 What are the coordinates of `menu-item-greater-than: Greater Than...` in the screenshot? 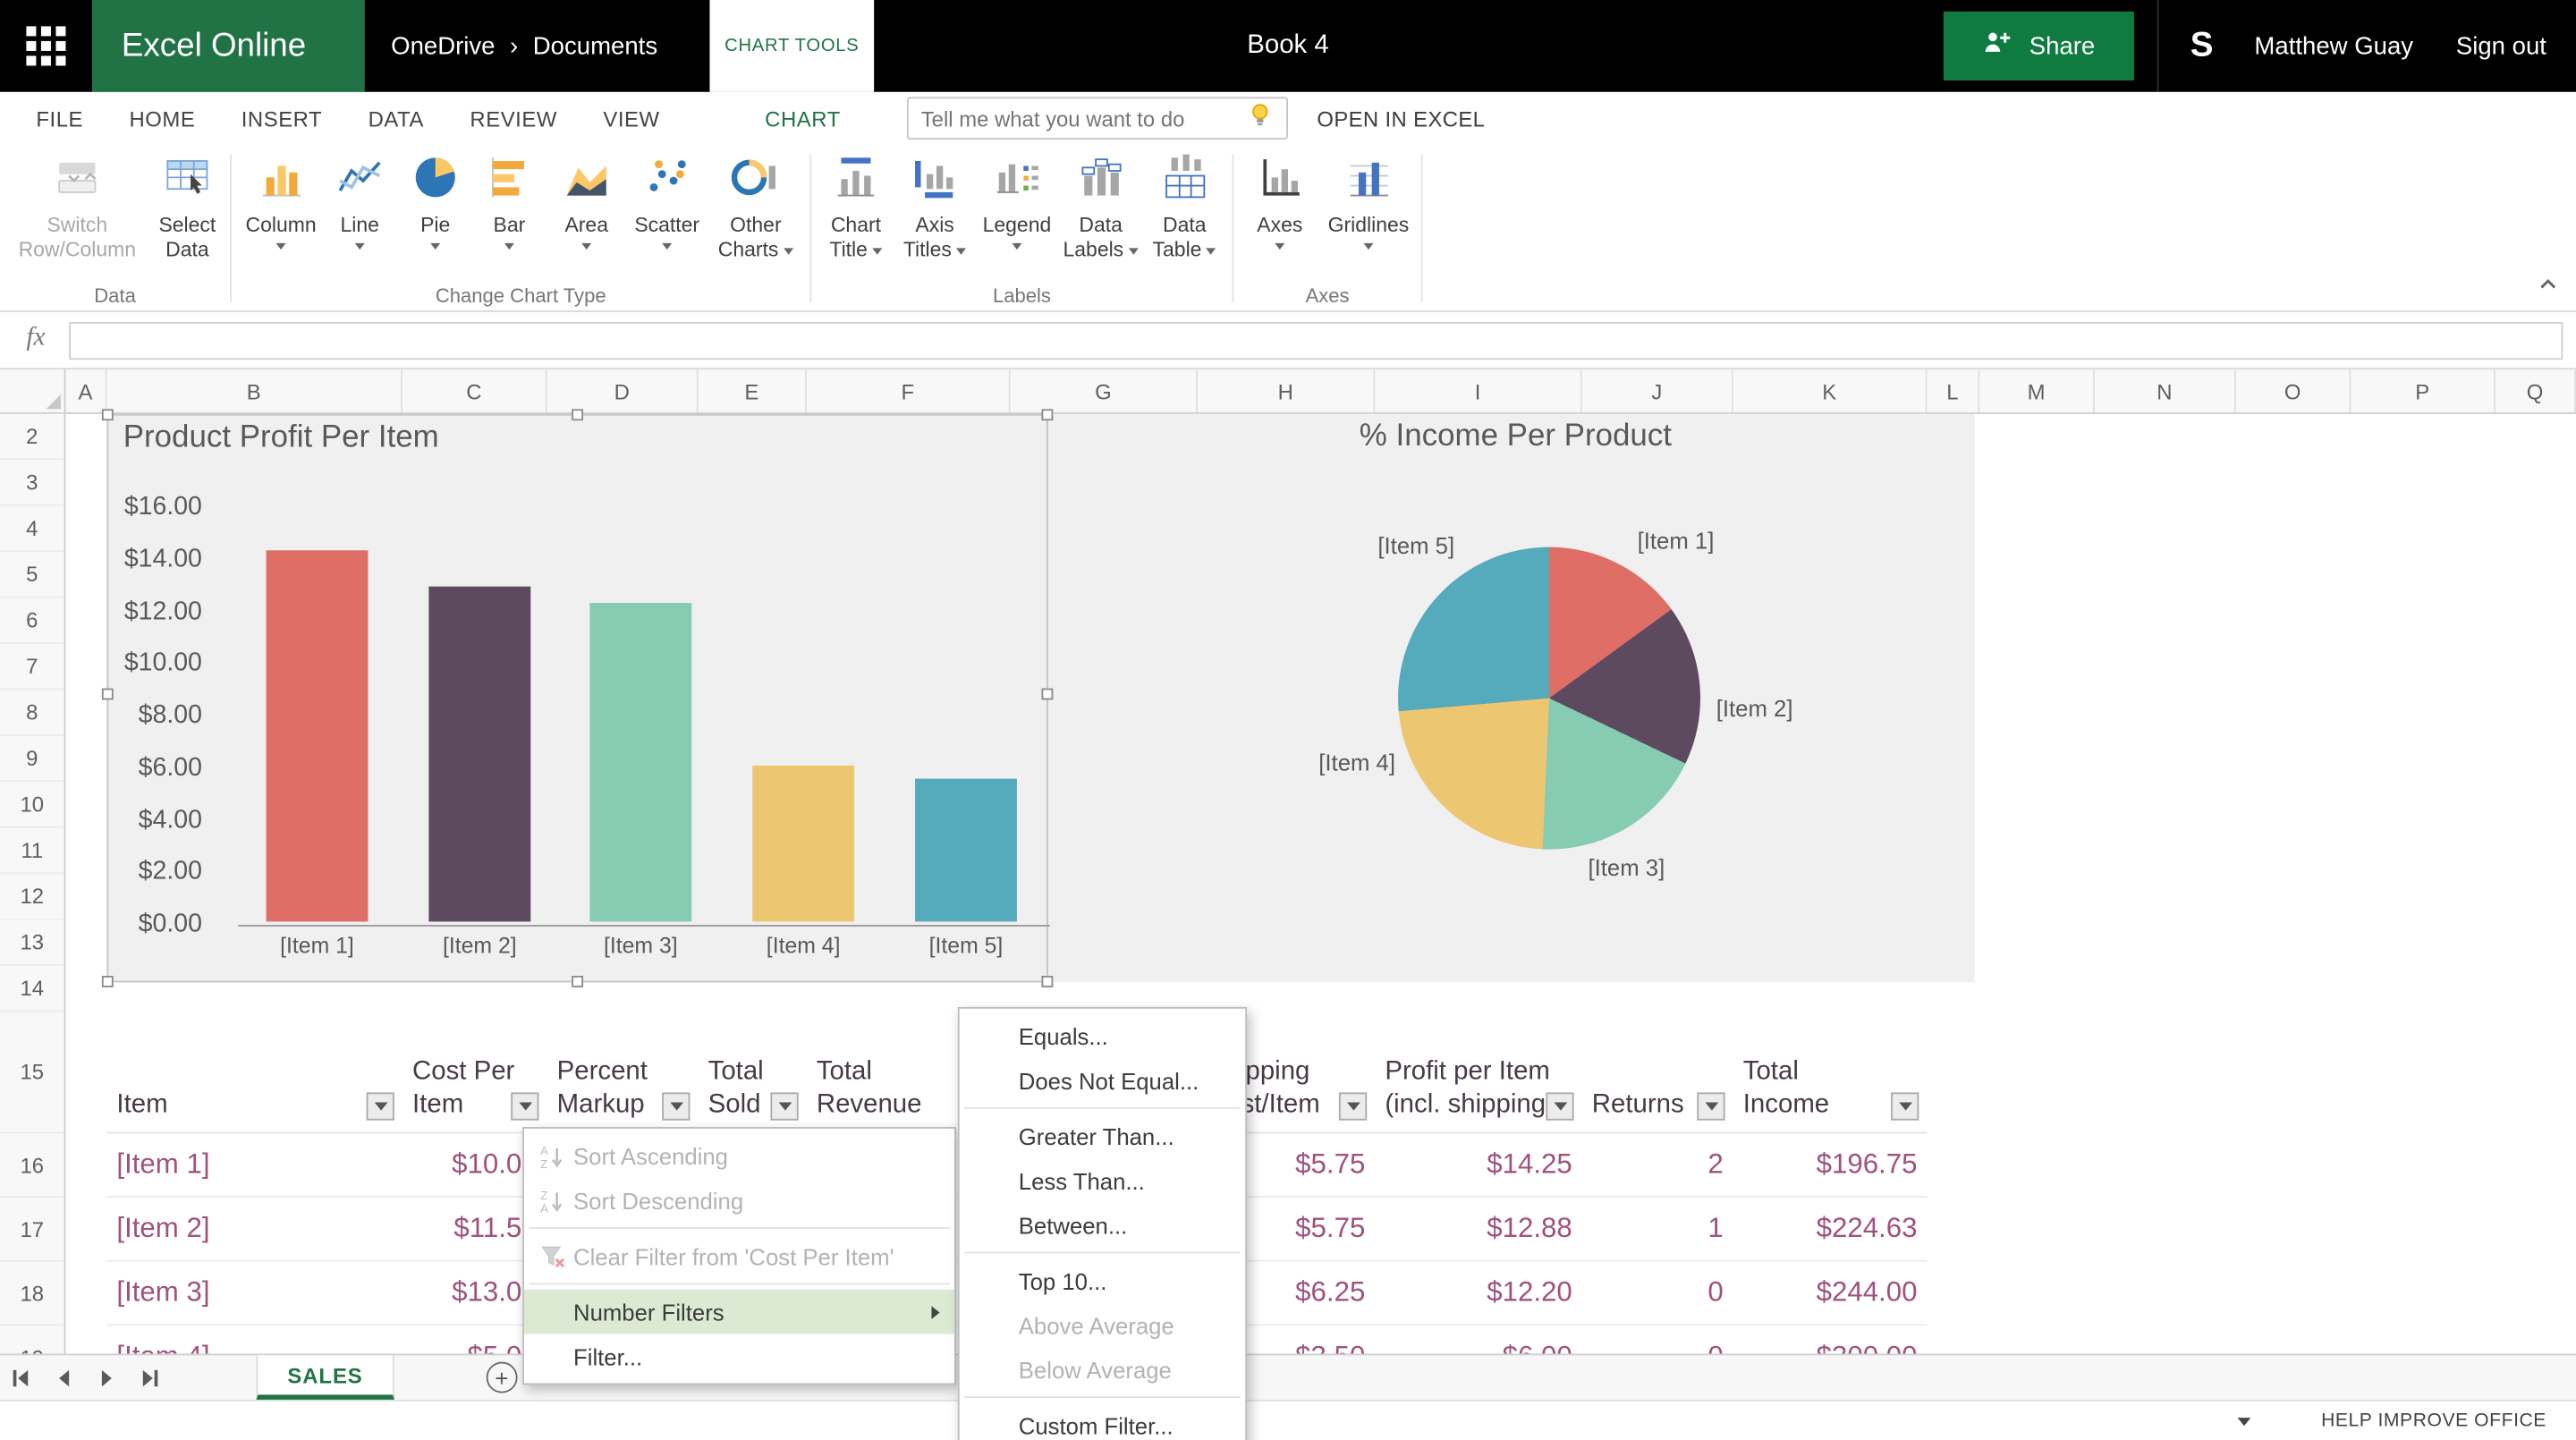 It's located at (1096, 1135).